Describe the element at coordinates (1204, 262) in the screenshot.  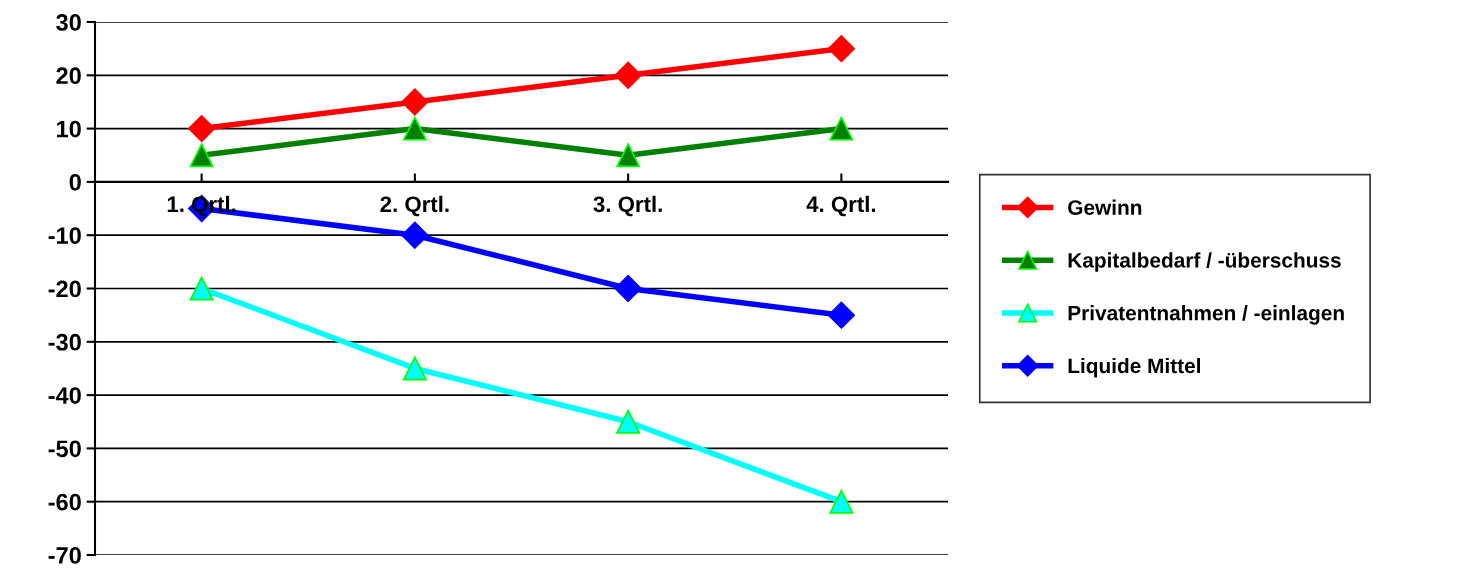
I see `legend-label: Kapitalbedarf / -überschuss` at that location.